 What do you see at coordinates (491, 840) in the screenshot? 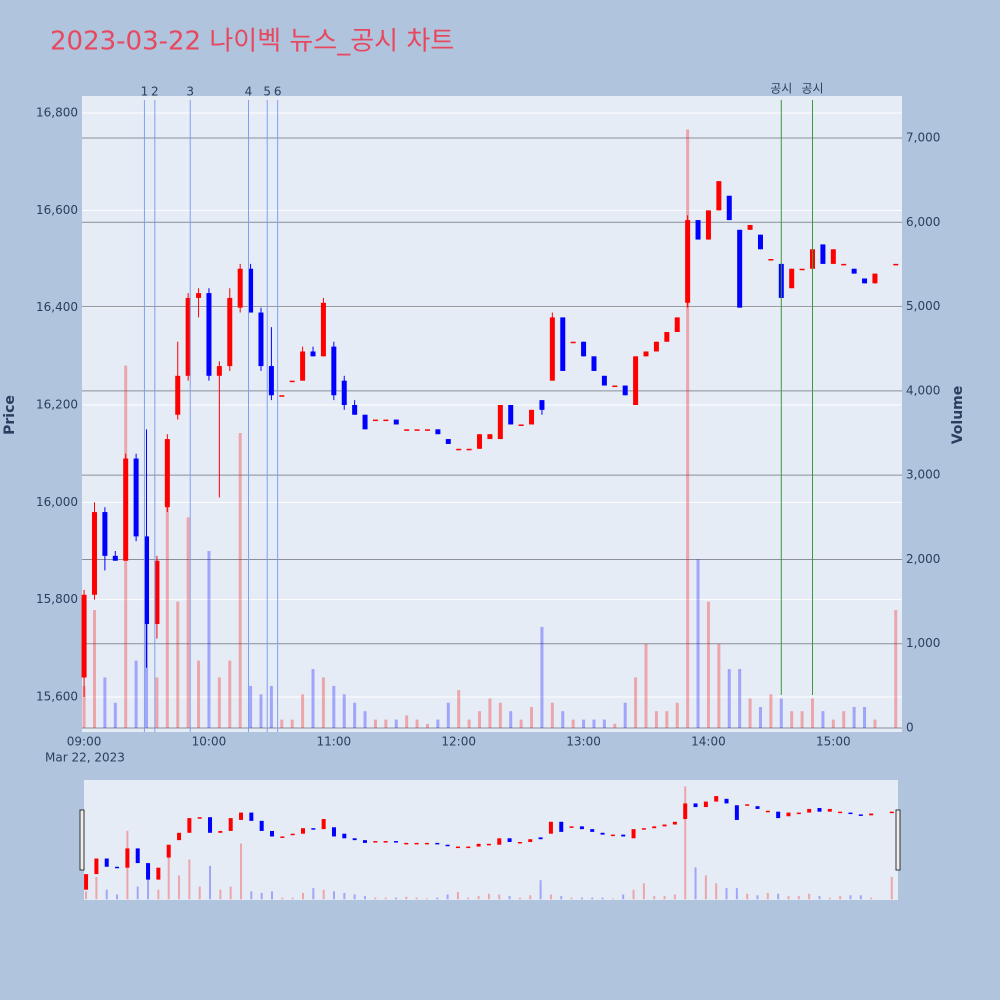
I see `range-slider` at bounding box center [491, 840].